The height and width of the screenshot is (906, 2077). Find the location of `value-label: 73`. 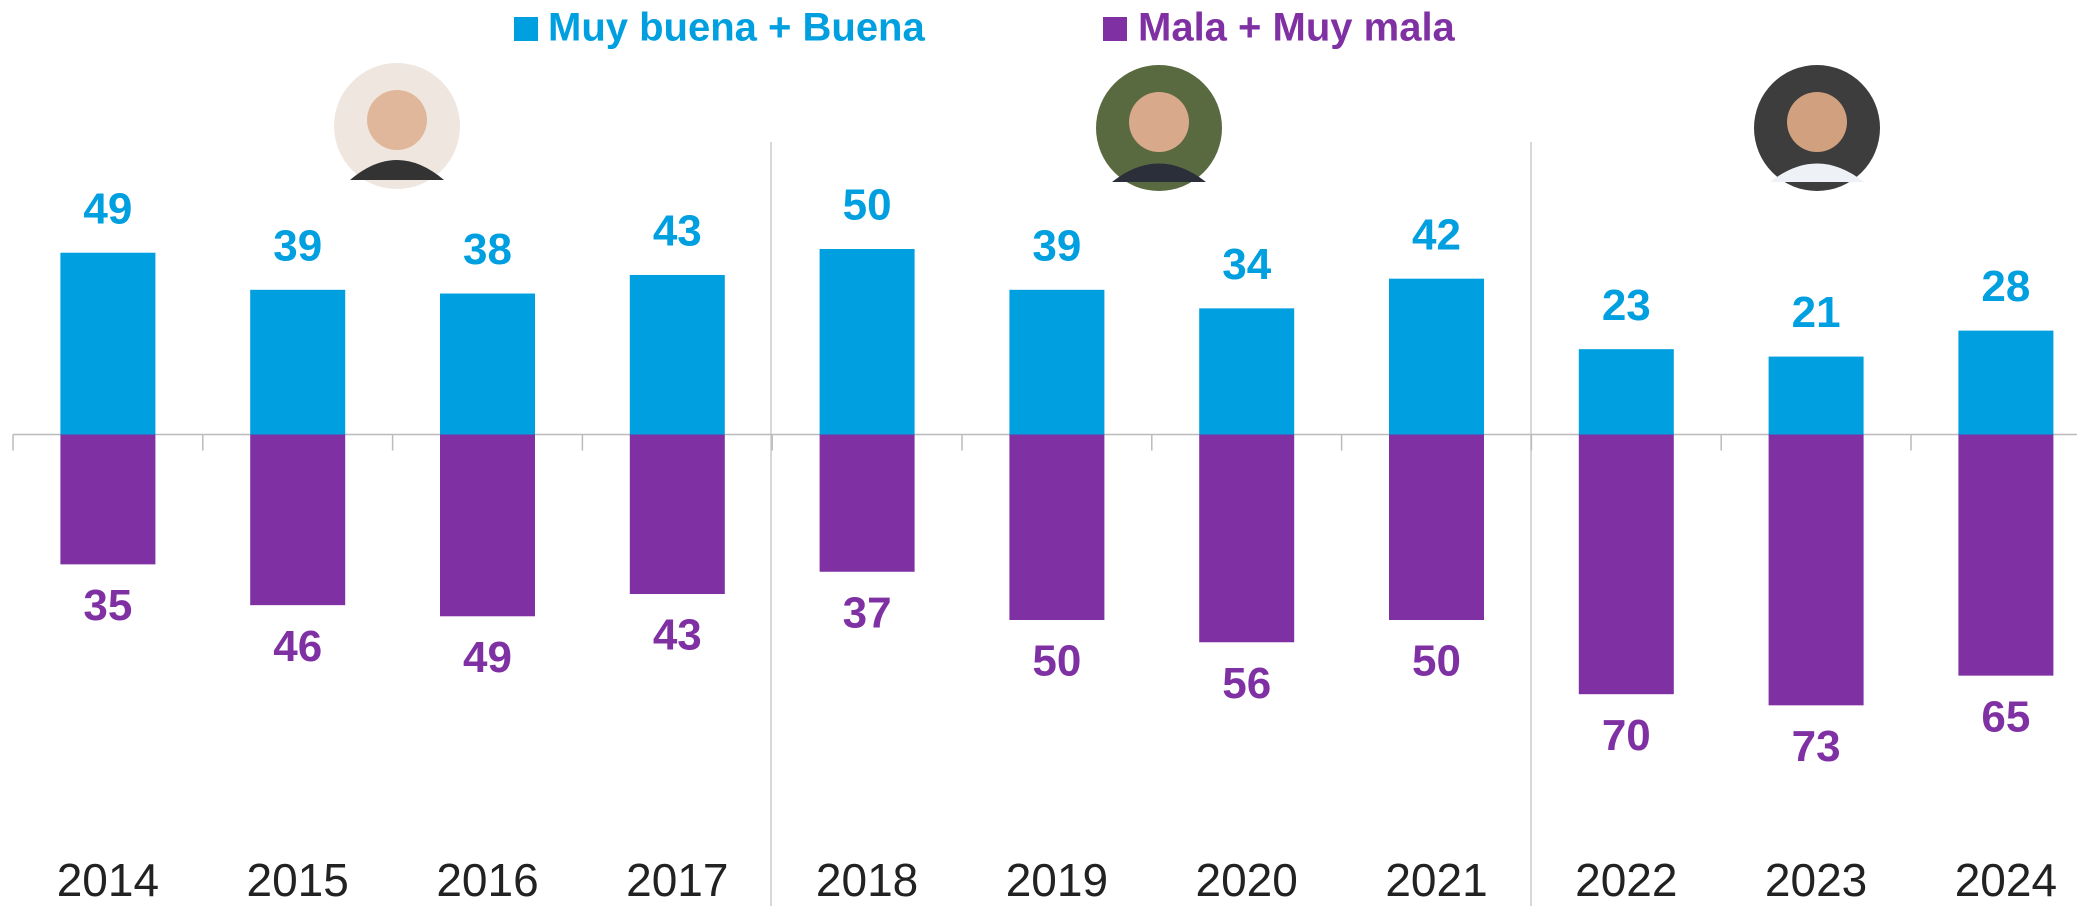

value-label: 73 is located at coordinates (1816, 746).